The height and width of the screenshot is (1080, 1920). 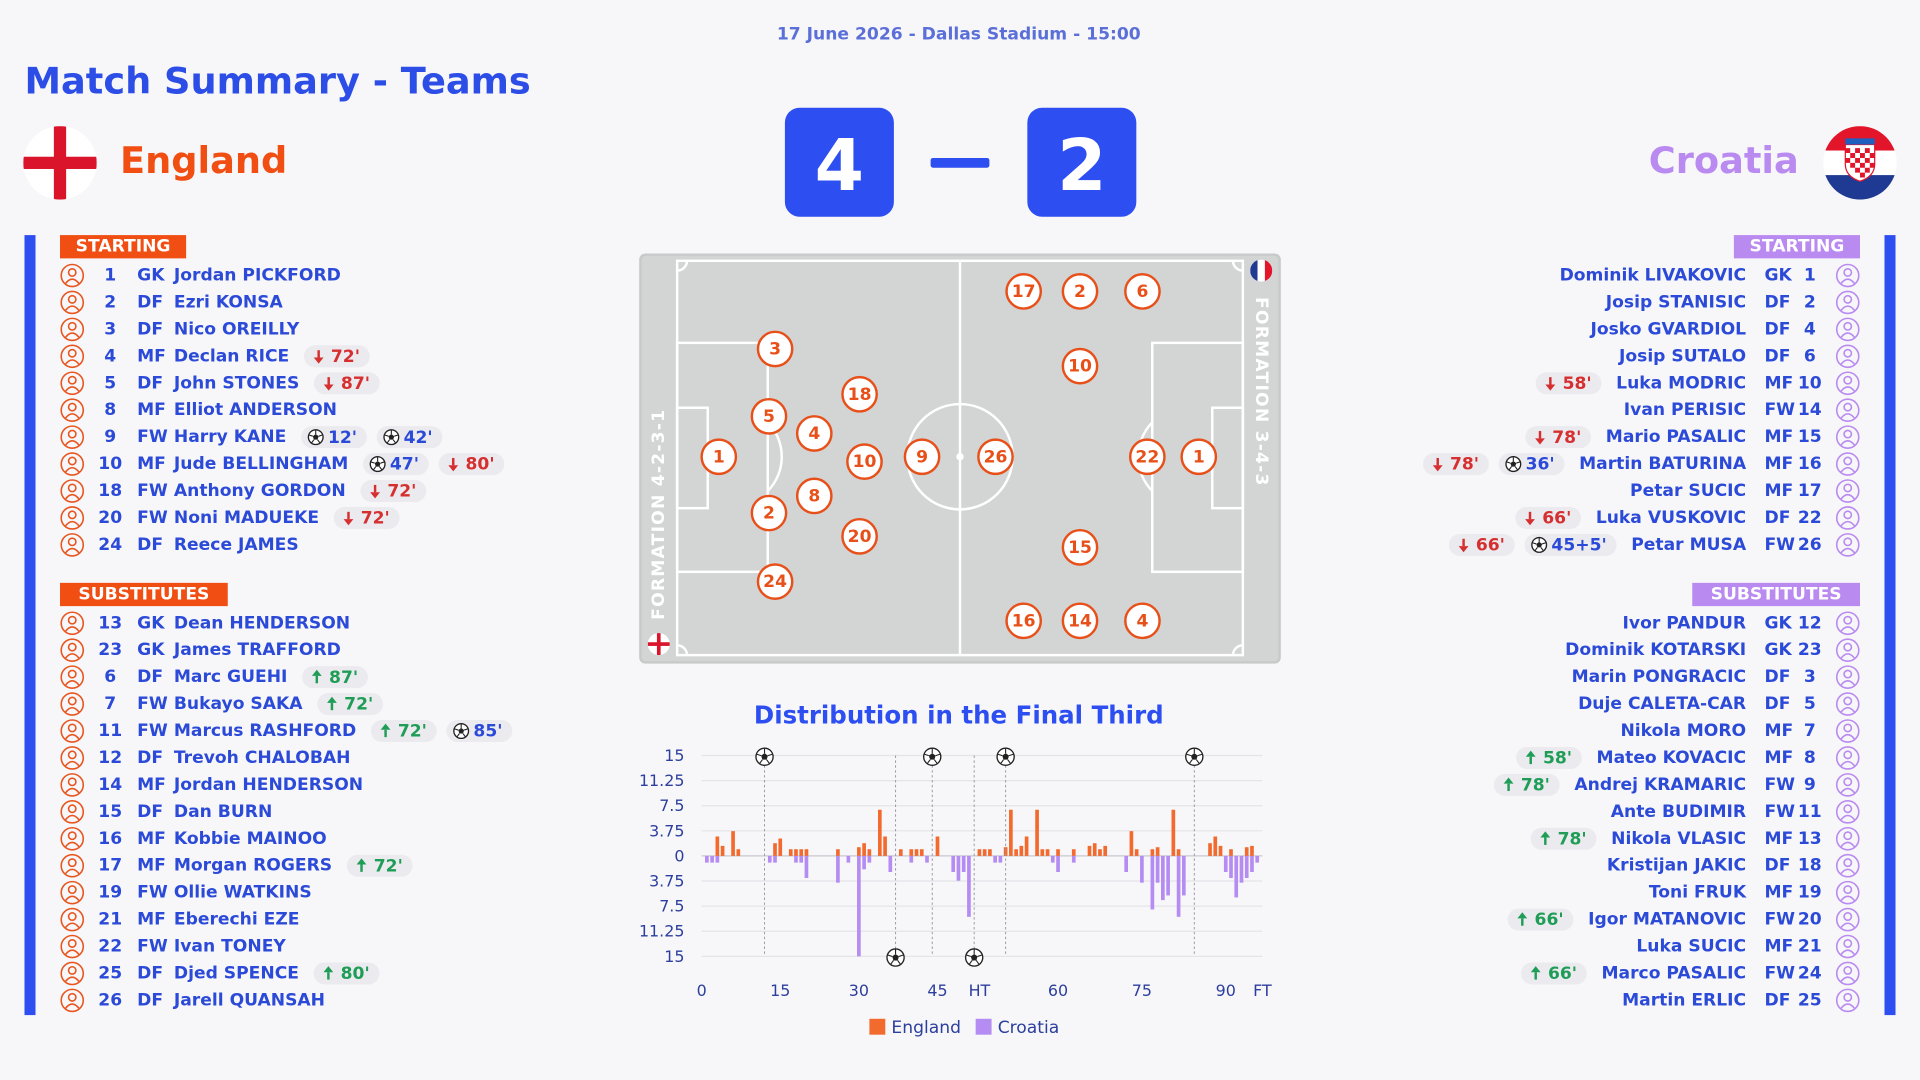 I want to click on player-name: Morgan ROGERS, so click(x=253, y=866).